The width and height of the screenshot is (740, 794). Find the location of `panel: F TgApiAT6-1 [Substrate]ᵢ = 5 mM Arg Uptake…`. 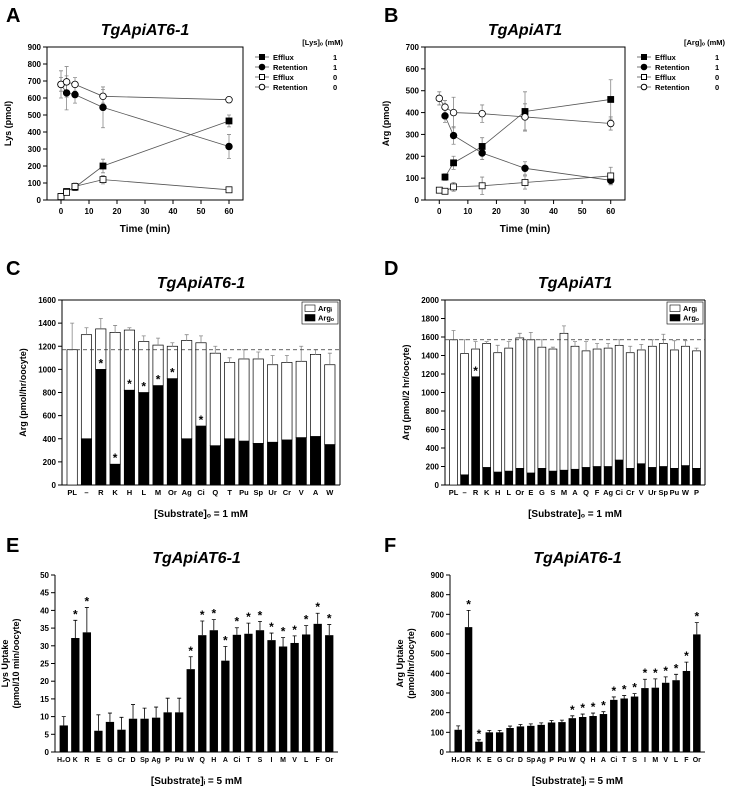

panel: F TgApiAT6-1 [Substrate]ᵢ = 5 mM Arg Uptake… is located at coordinates (544, 661).